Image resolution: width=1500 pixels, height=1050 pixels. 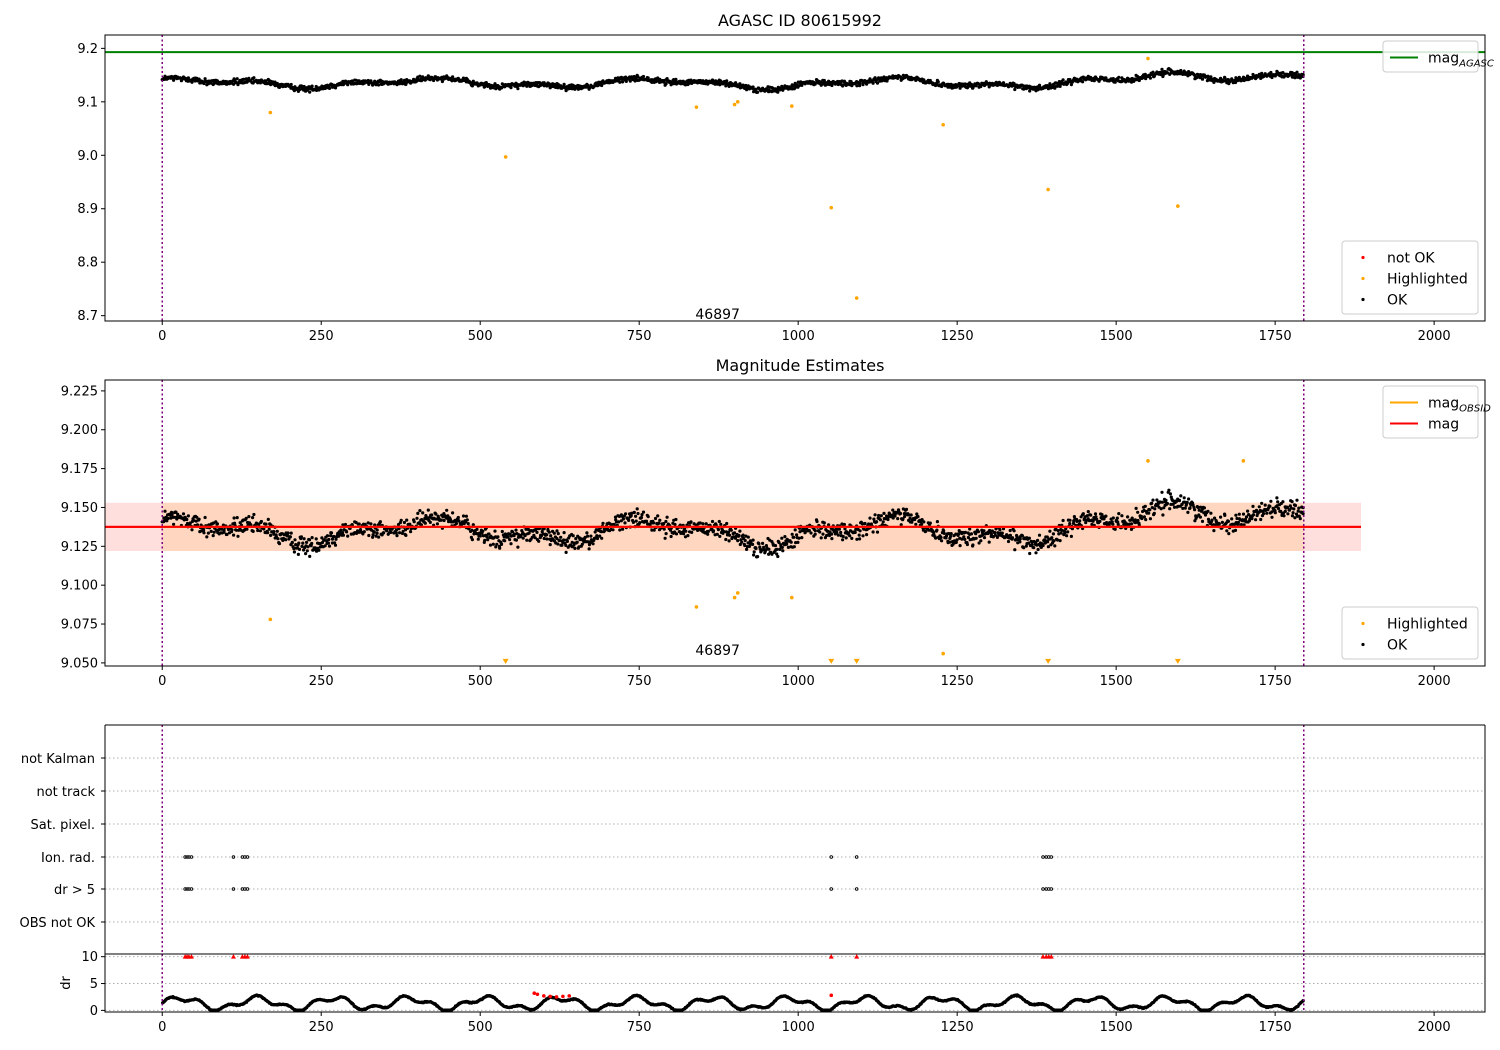 What do you see at coordinates (185, 857) in the screenshot?
I see `flag-point` at bounding box center [185, 857].